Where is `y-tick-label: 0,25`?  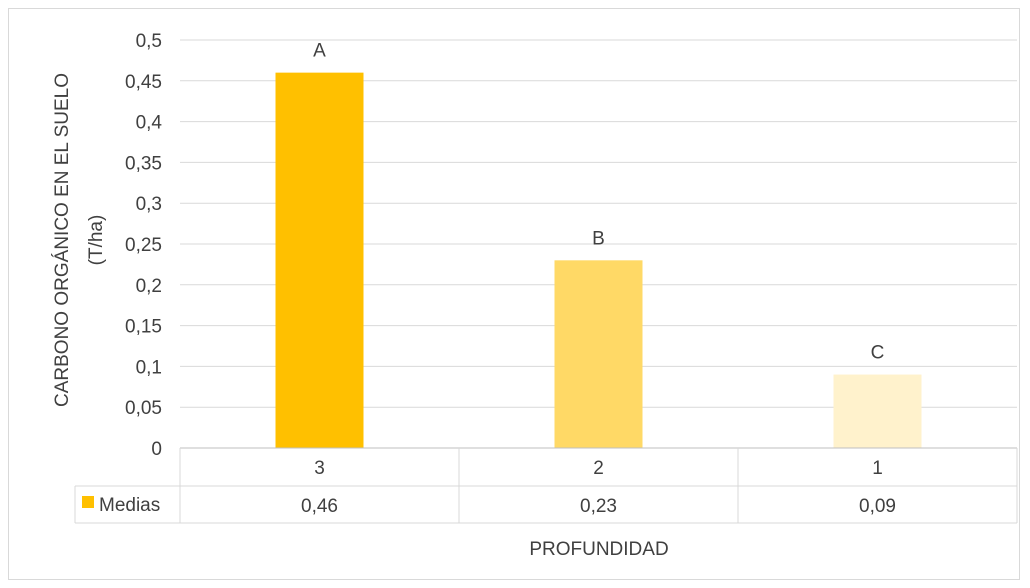
y-tick-label: 0,25 is located at coordinates (143, 245).